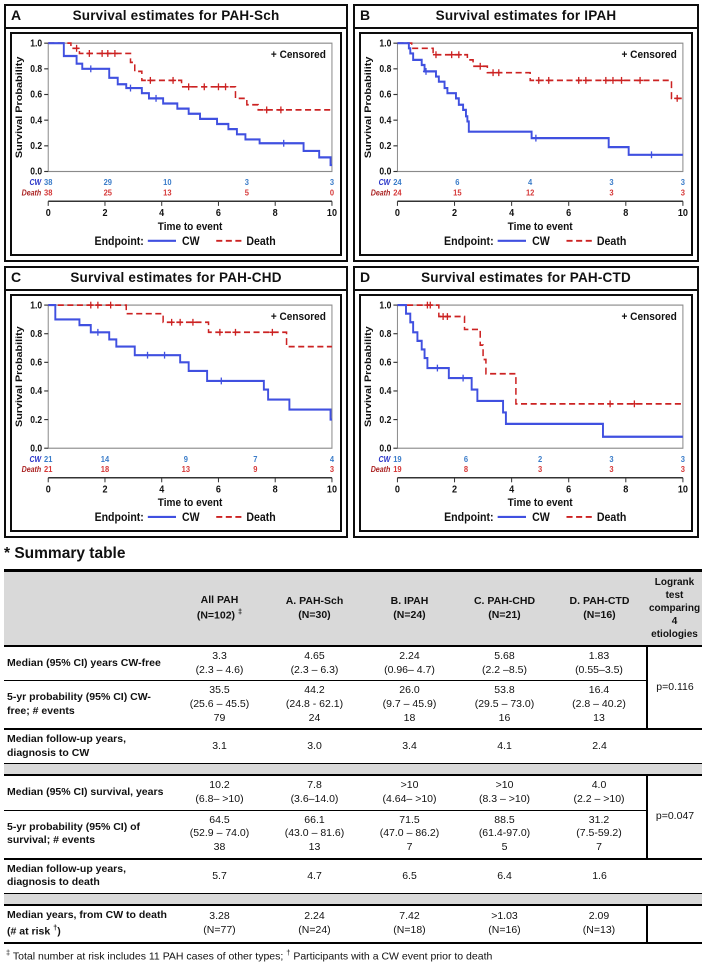 Image resolution: width=702 pixels, height=962 pixels. Describe the element at coordinates (599, 876) in the screenshot. I see `value-cell: 1.6` at that location.